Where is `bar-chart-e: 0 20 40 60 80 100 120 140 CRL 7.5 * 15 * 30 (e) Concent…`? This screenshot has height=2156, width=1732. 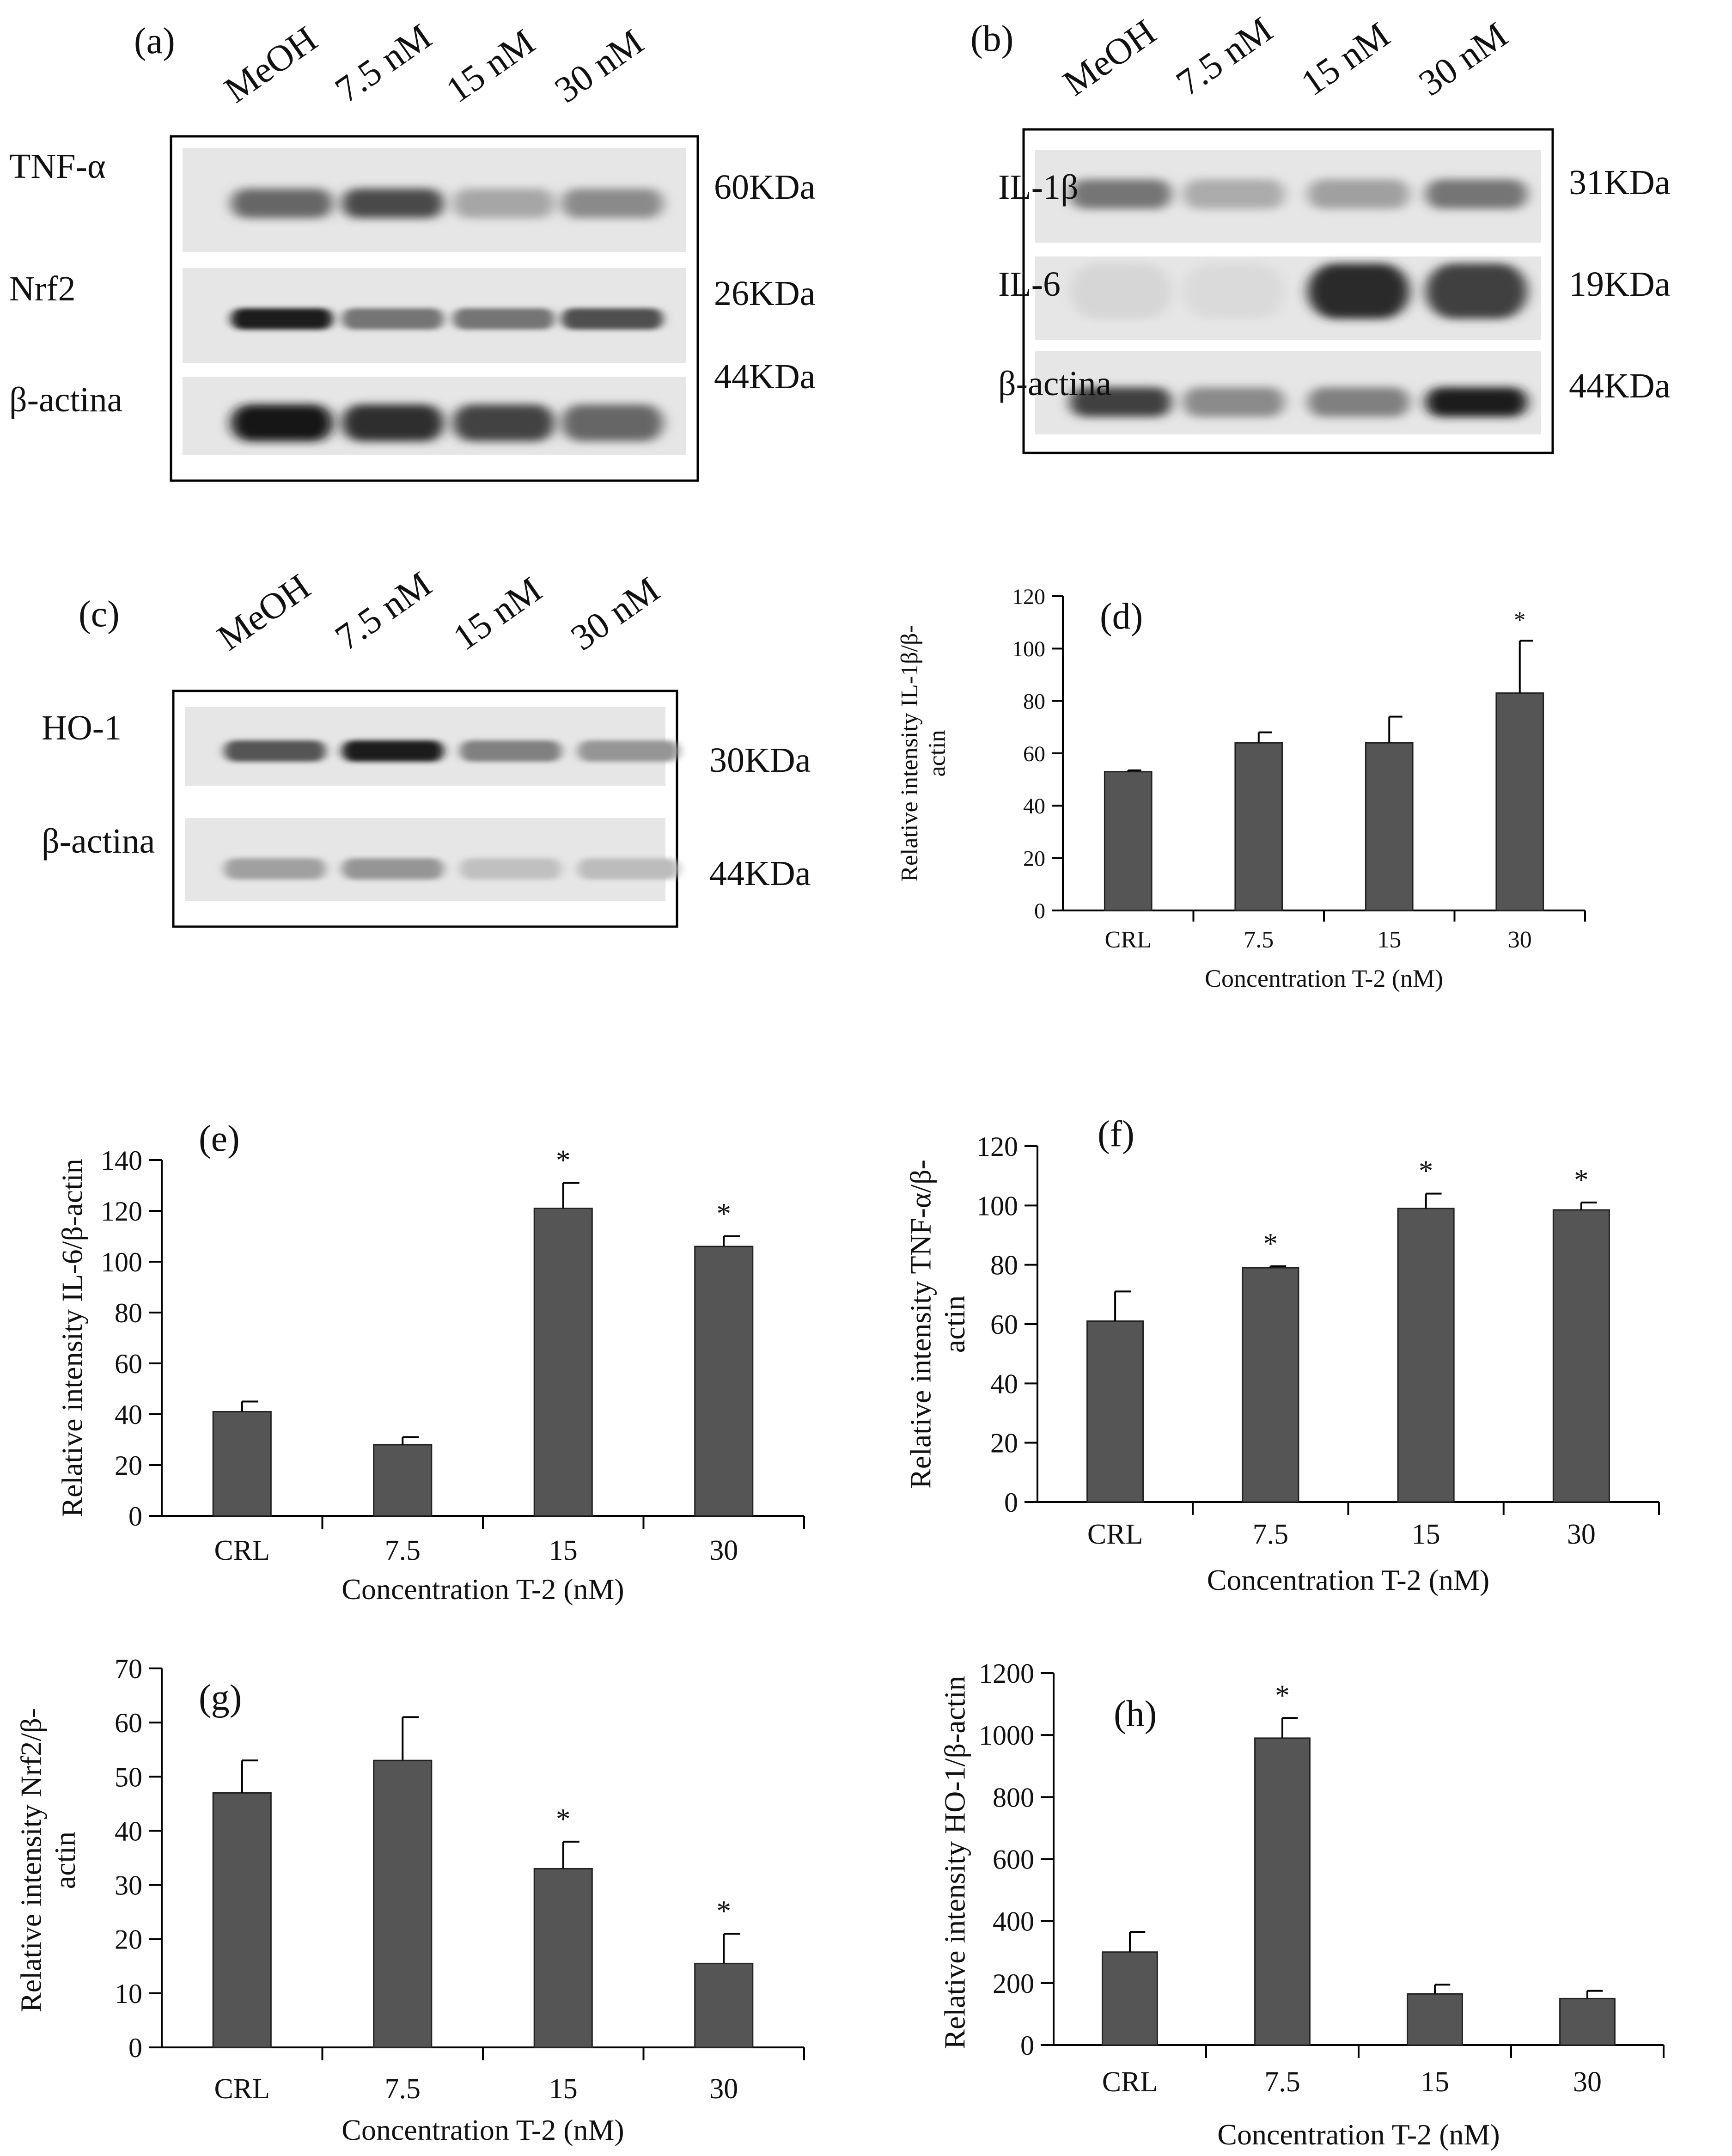
bar-chart-e: 0 20 40 60 80 100 120 140 CRL 7.5 * 15 * 30 (e) Concent… is located at coordinates (430, 1362).